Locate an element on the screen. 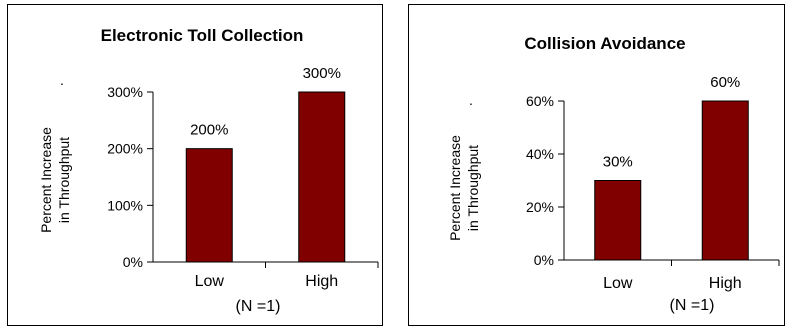 The height and width of the screenshot is (331, 792). y-tick-label: 300% is located at coordinates (125, 92).